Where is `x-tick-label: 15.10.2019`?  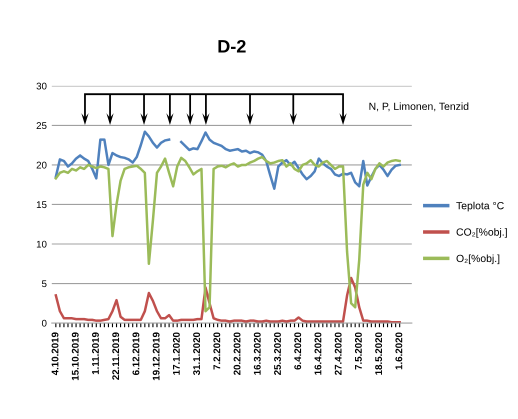
x-tick-label: 15.10.2019 is located at coordinates (75, 356).